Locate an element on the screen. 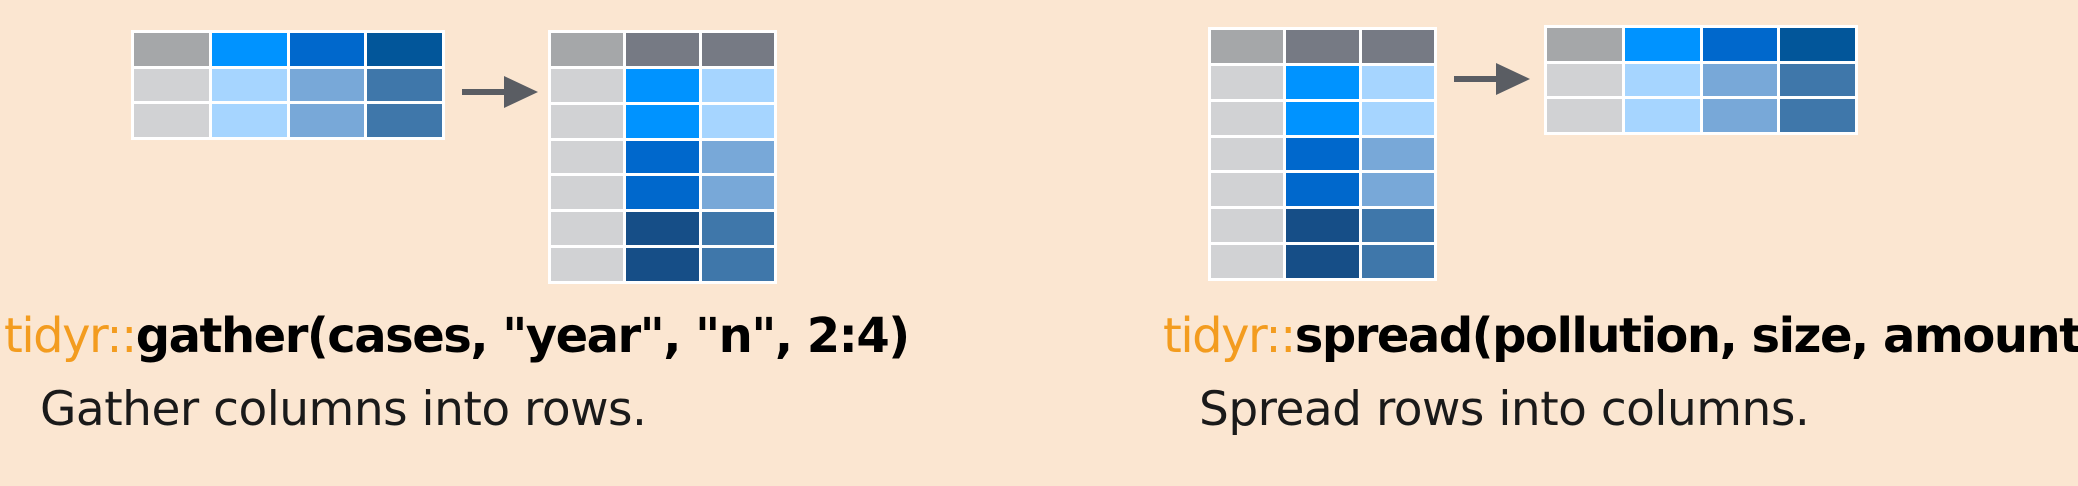  spread-input-cell-r2-c2 is located at coordinates (1397, 118).